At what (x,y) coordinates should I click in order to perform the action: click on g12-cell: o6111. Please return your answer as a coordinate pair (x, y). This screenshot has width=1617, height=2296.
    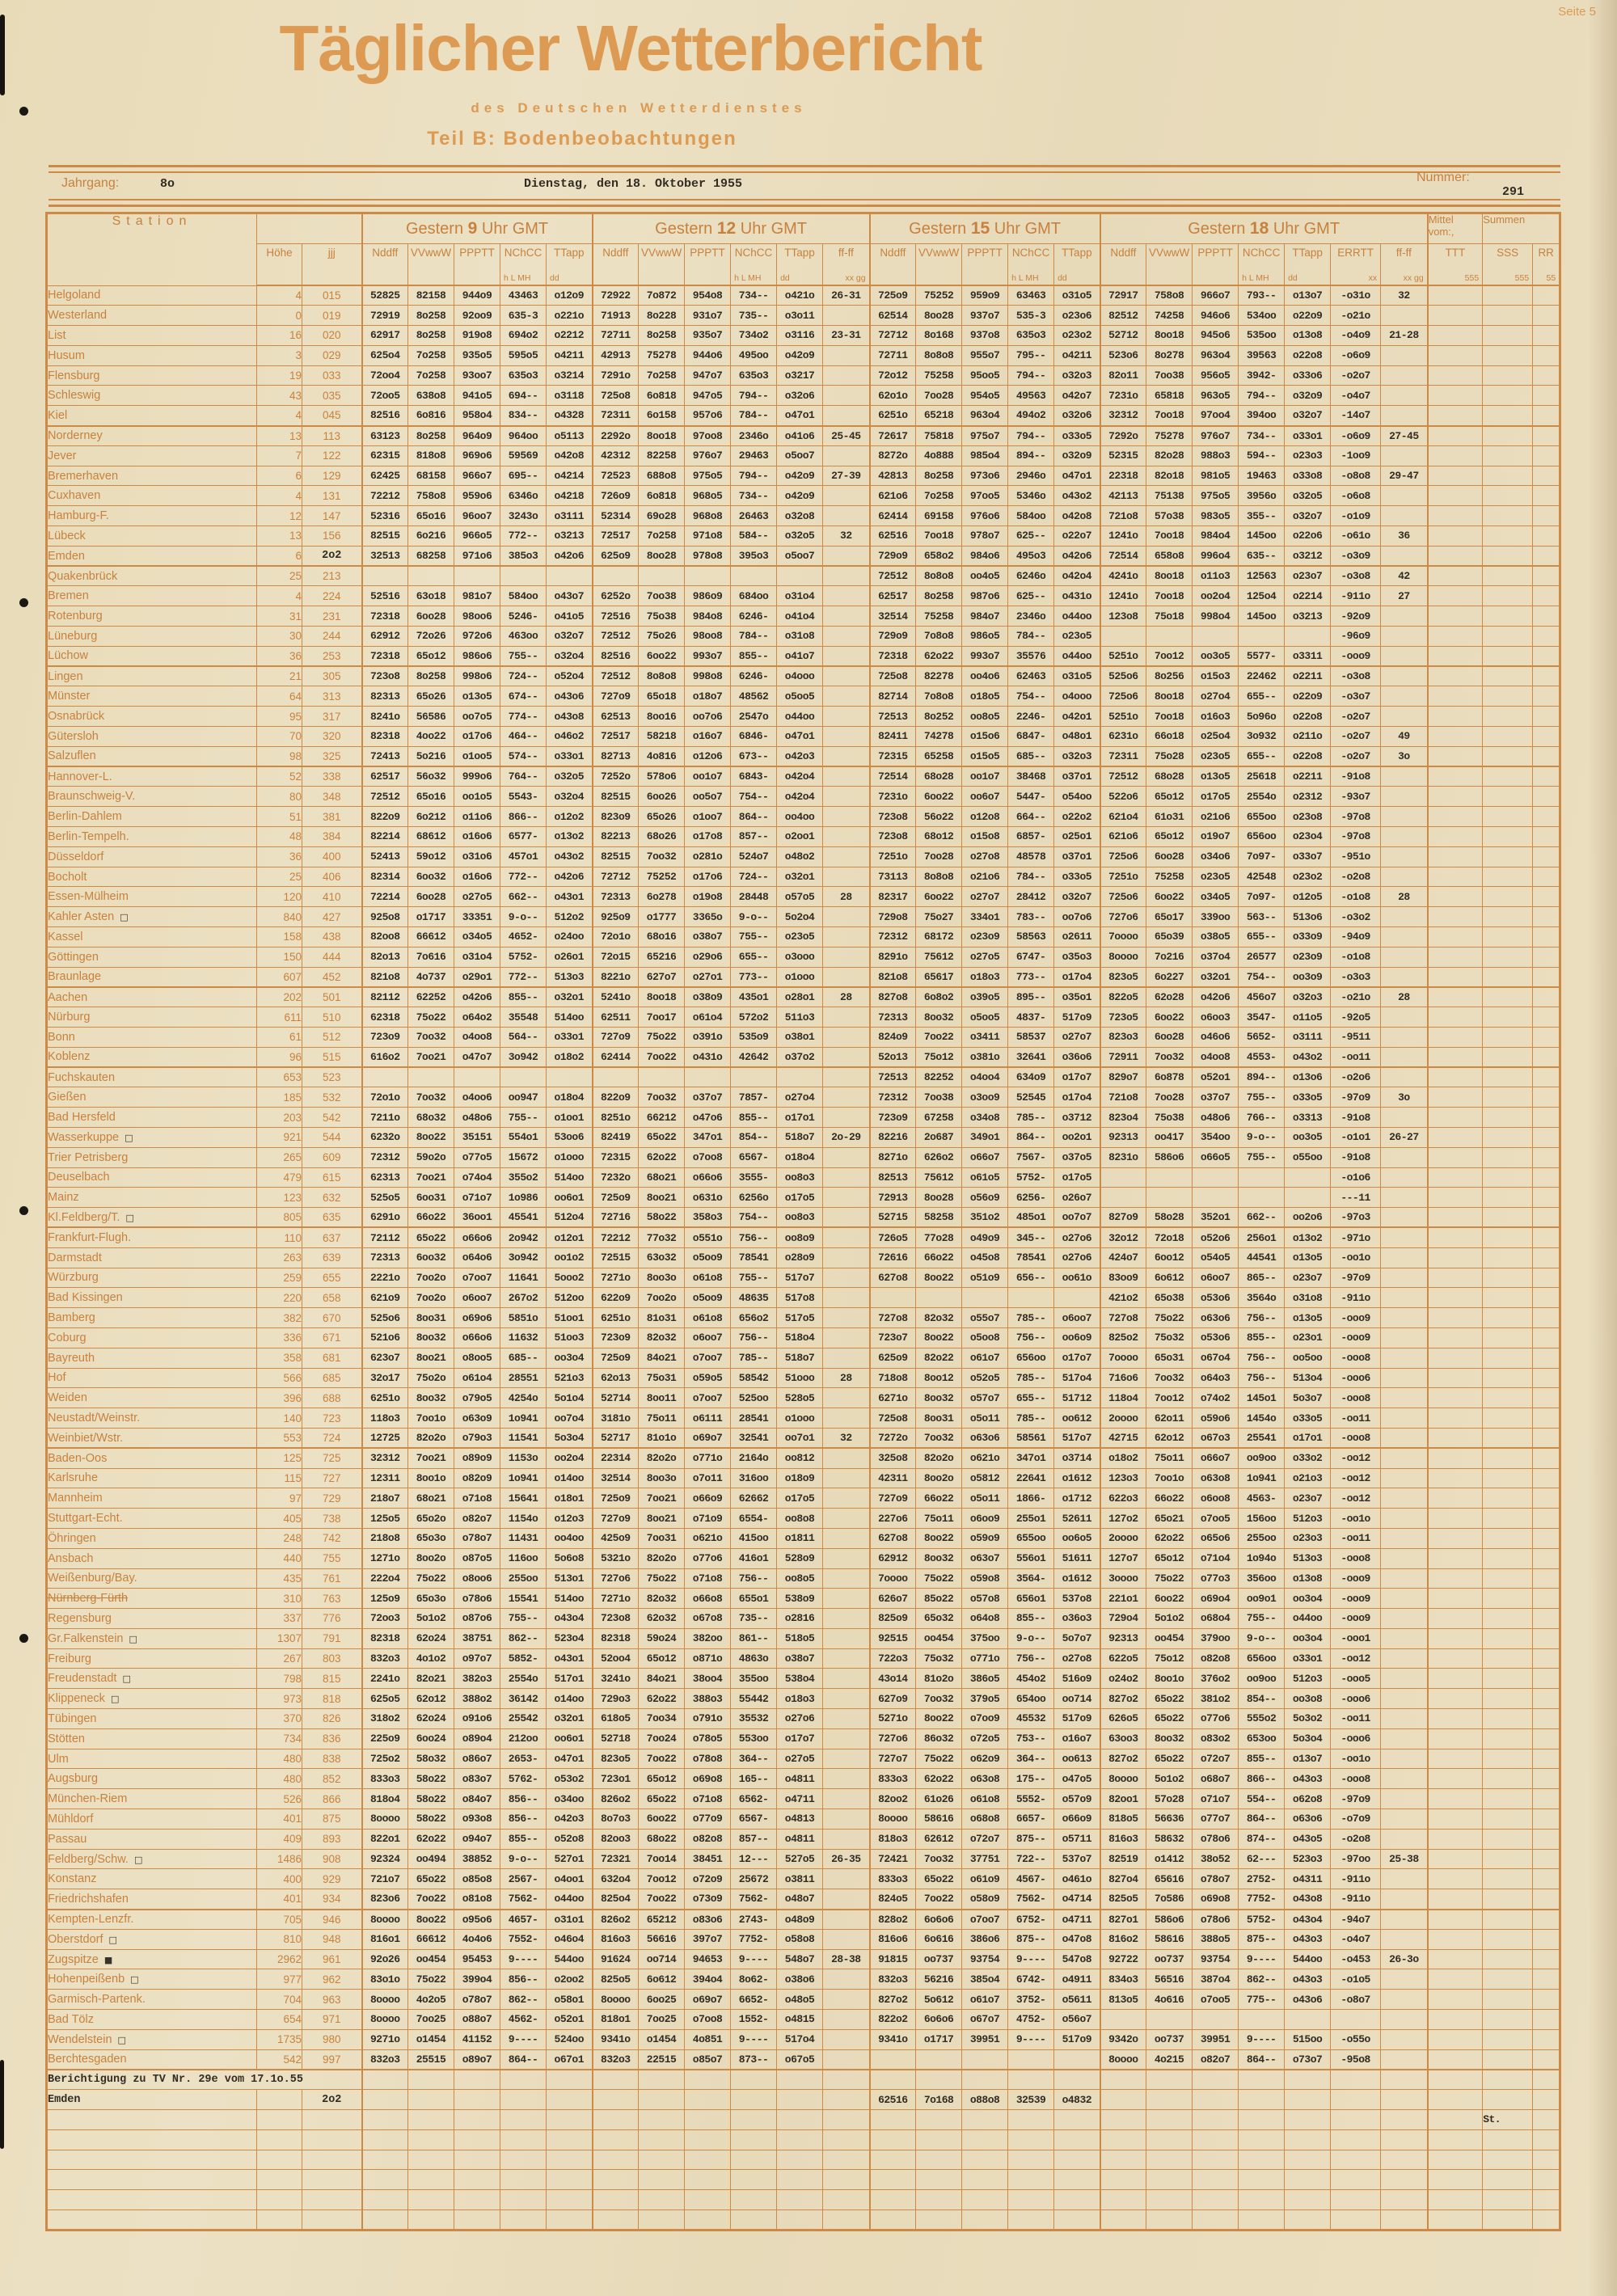
    Looking at the image, I should click on (708, 1419).